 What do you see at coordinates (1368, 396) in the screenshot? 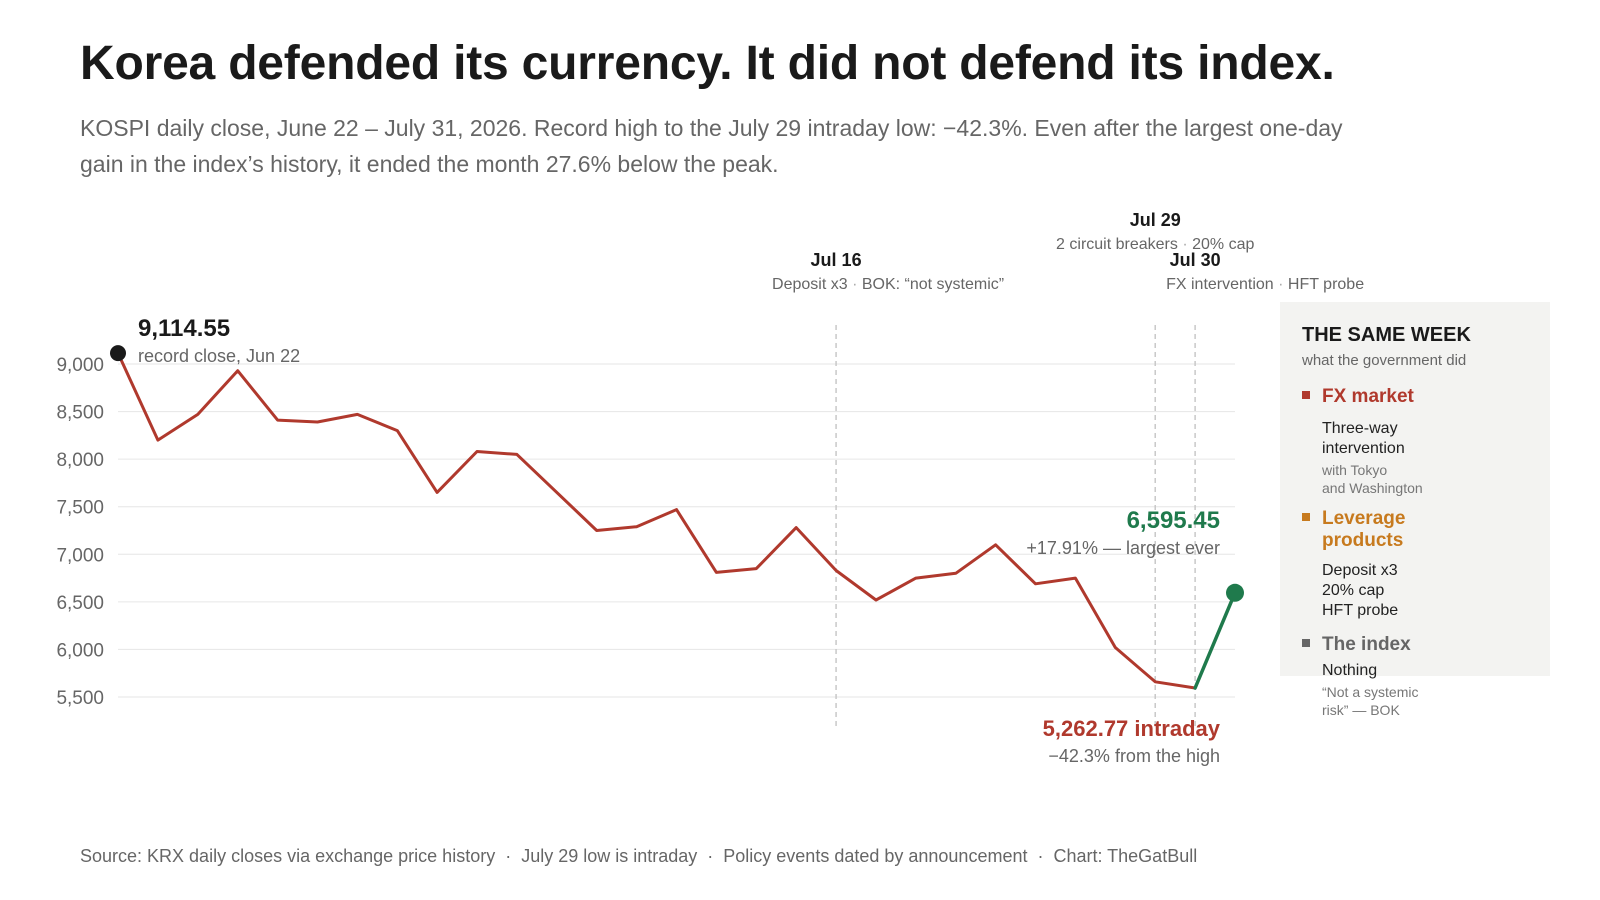
I see `side-item-head: FX market` at bounding box center [1368, 396].